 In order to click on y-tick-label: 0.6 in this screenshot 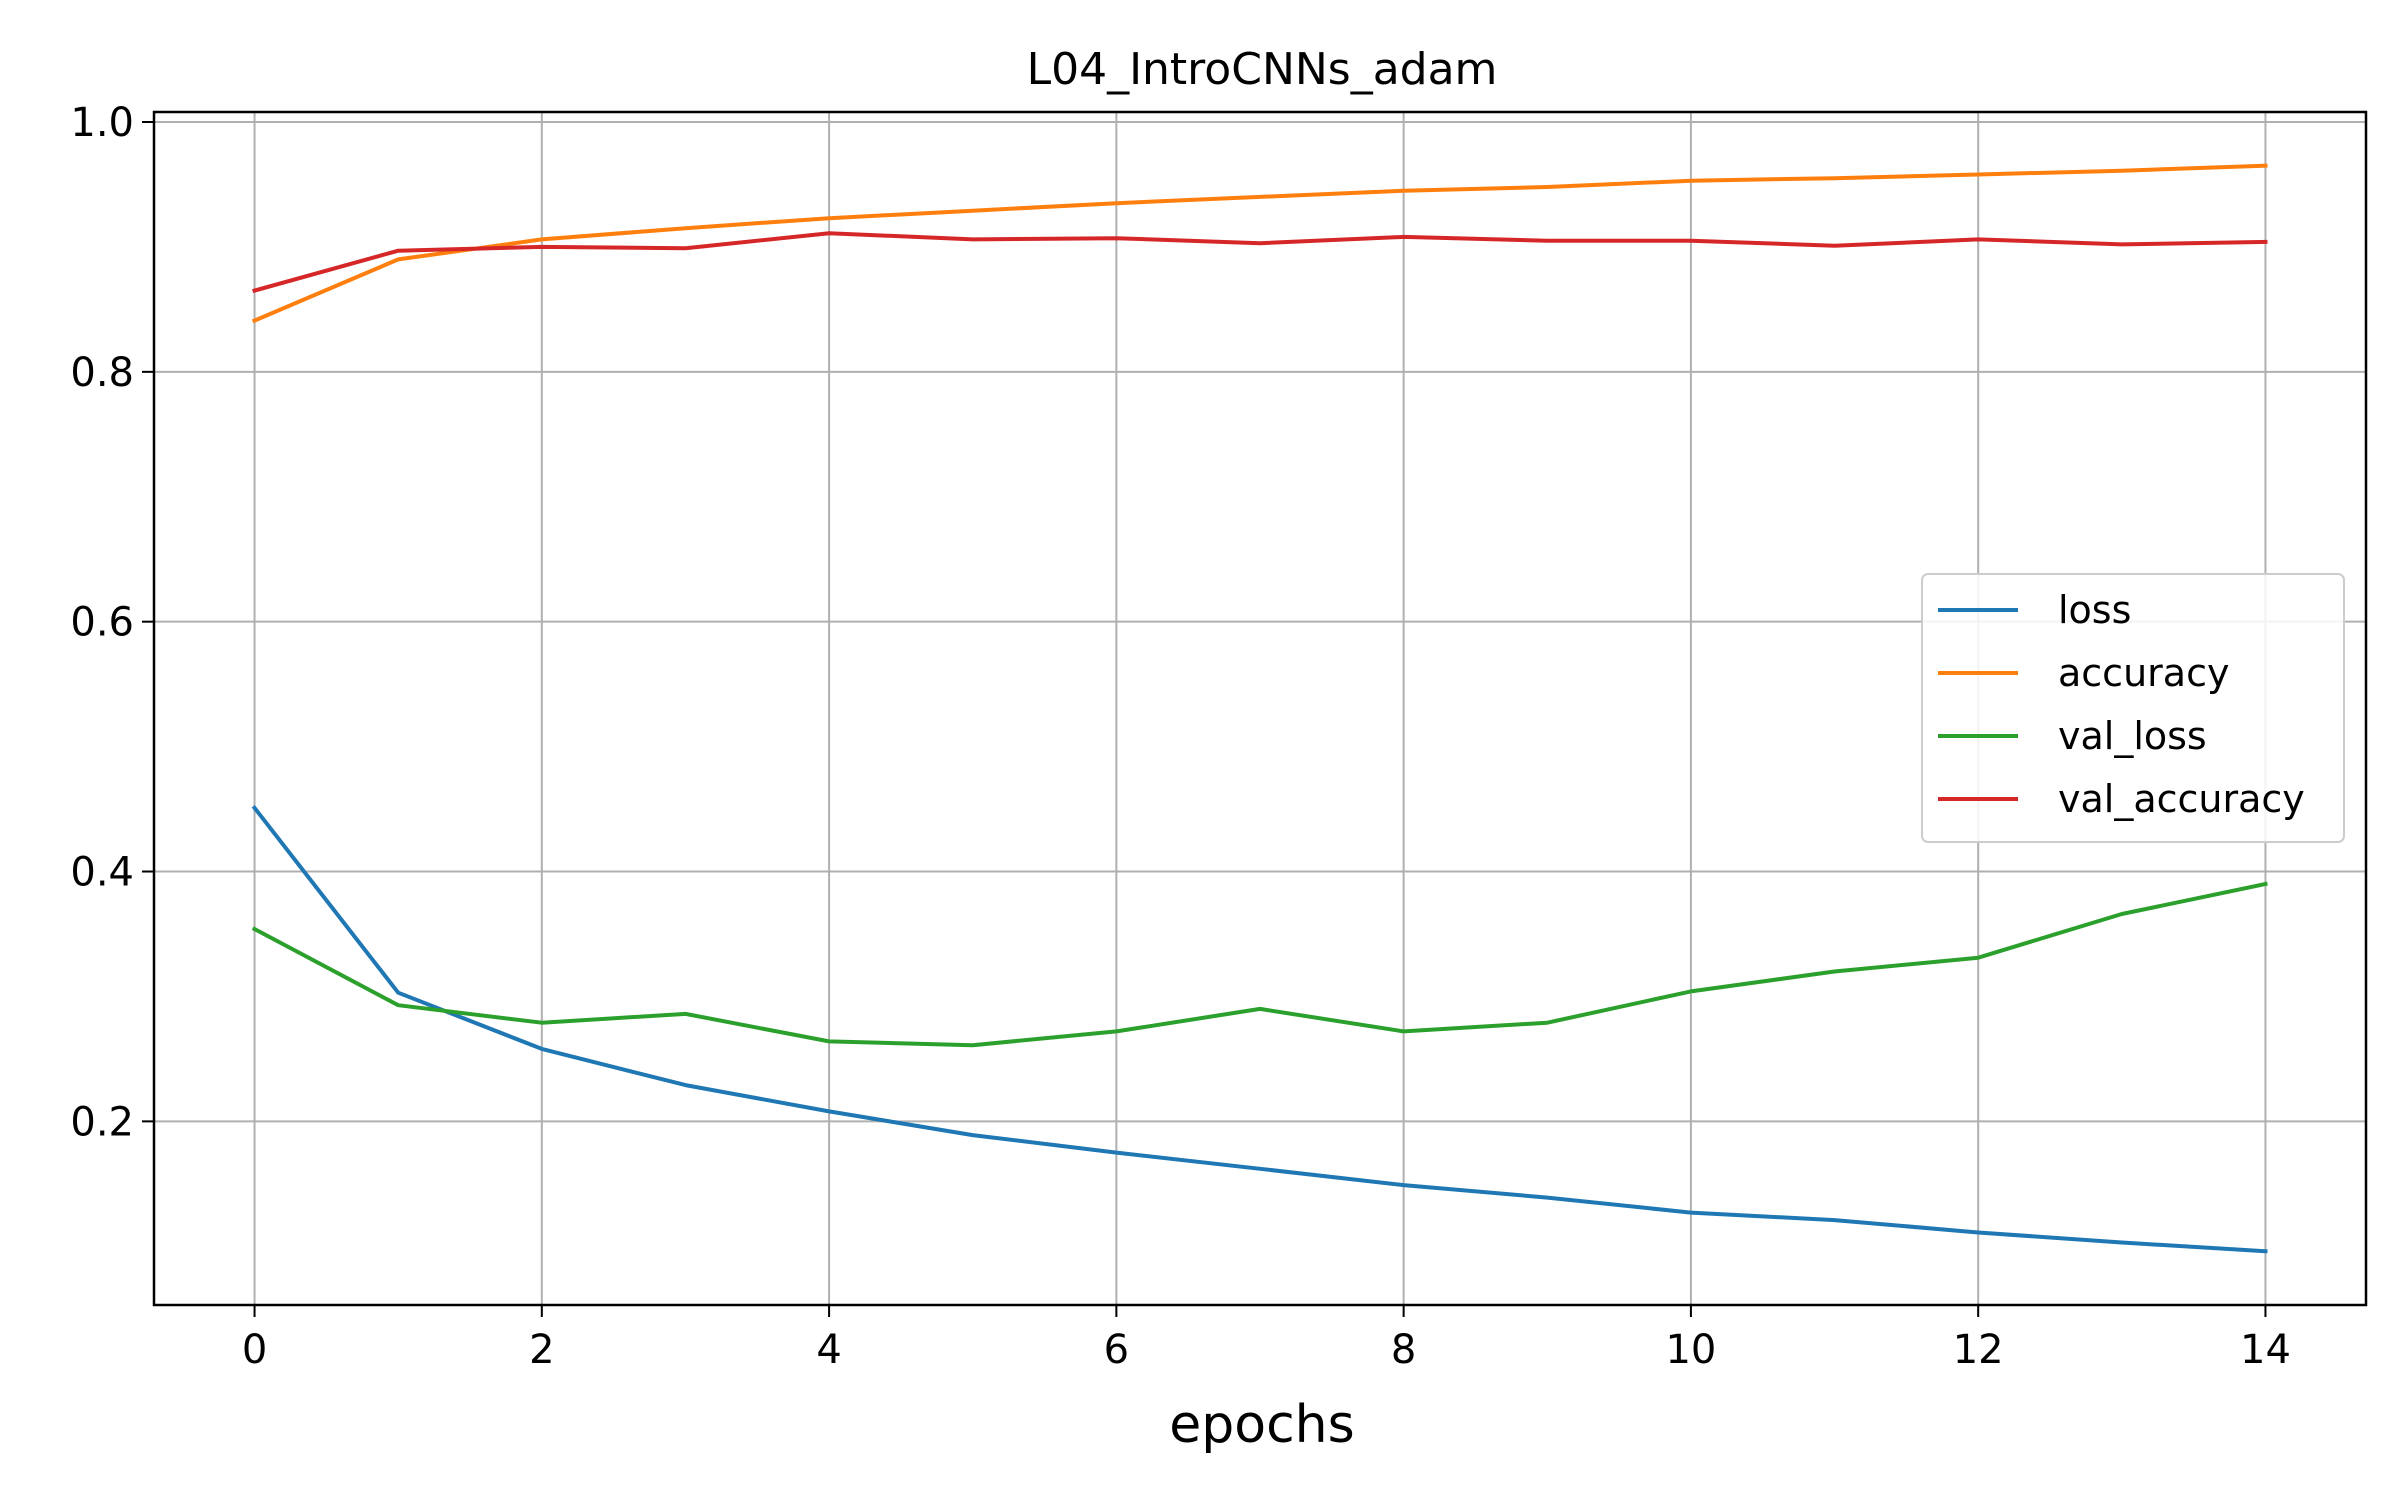, I will do `click(102, 623)`.